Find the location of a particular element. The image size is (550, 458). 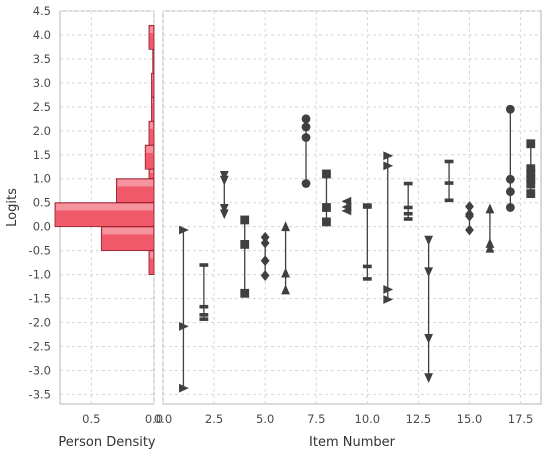

item-13-series is located at coordinates (429, 309).